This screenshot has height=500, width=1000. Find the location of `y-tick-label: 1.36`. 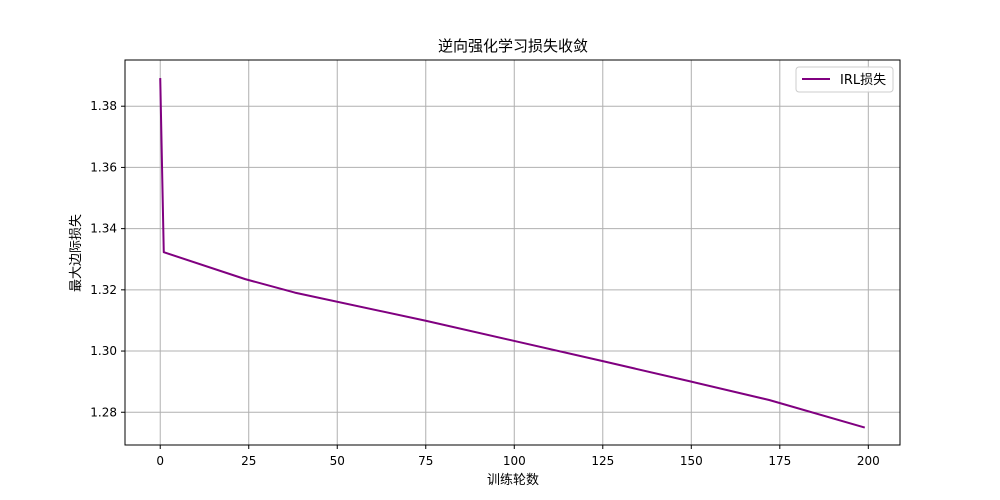

y-tick-label: 1.36 is located at coordinates (103, 167).